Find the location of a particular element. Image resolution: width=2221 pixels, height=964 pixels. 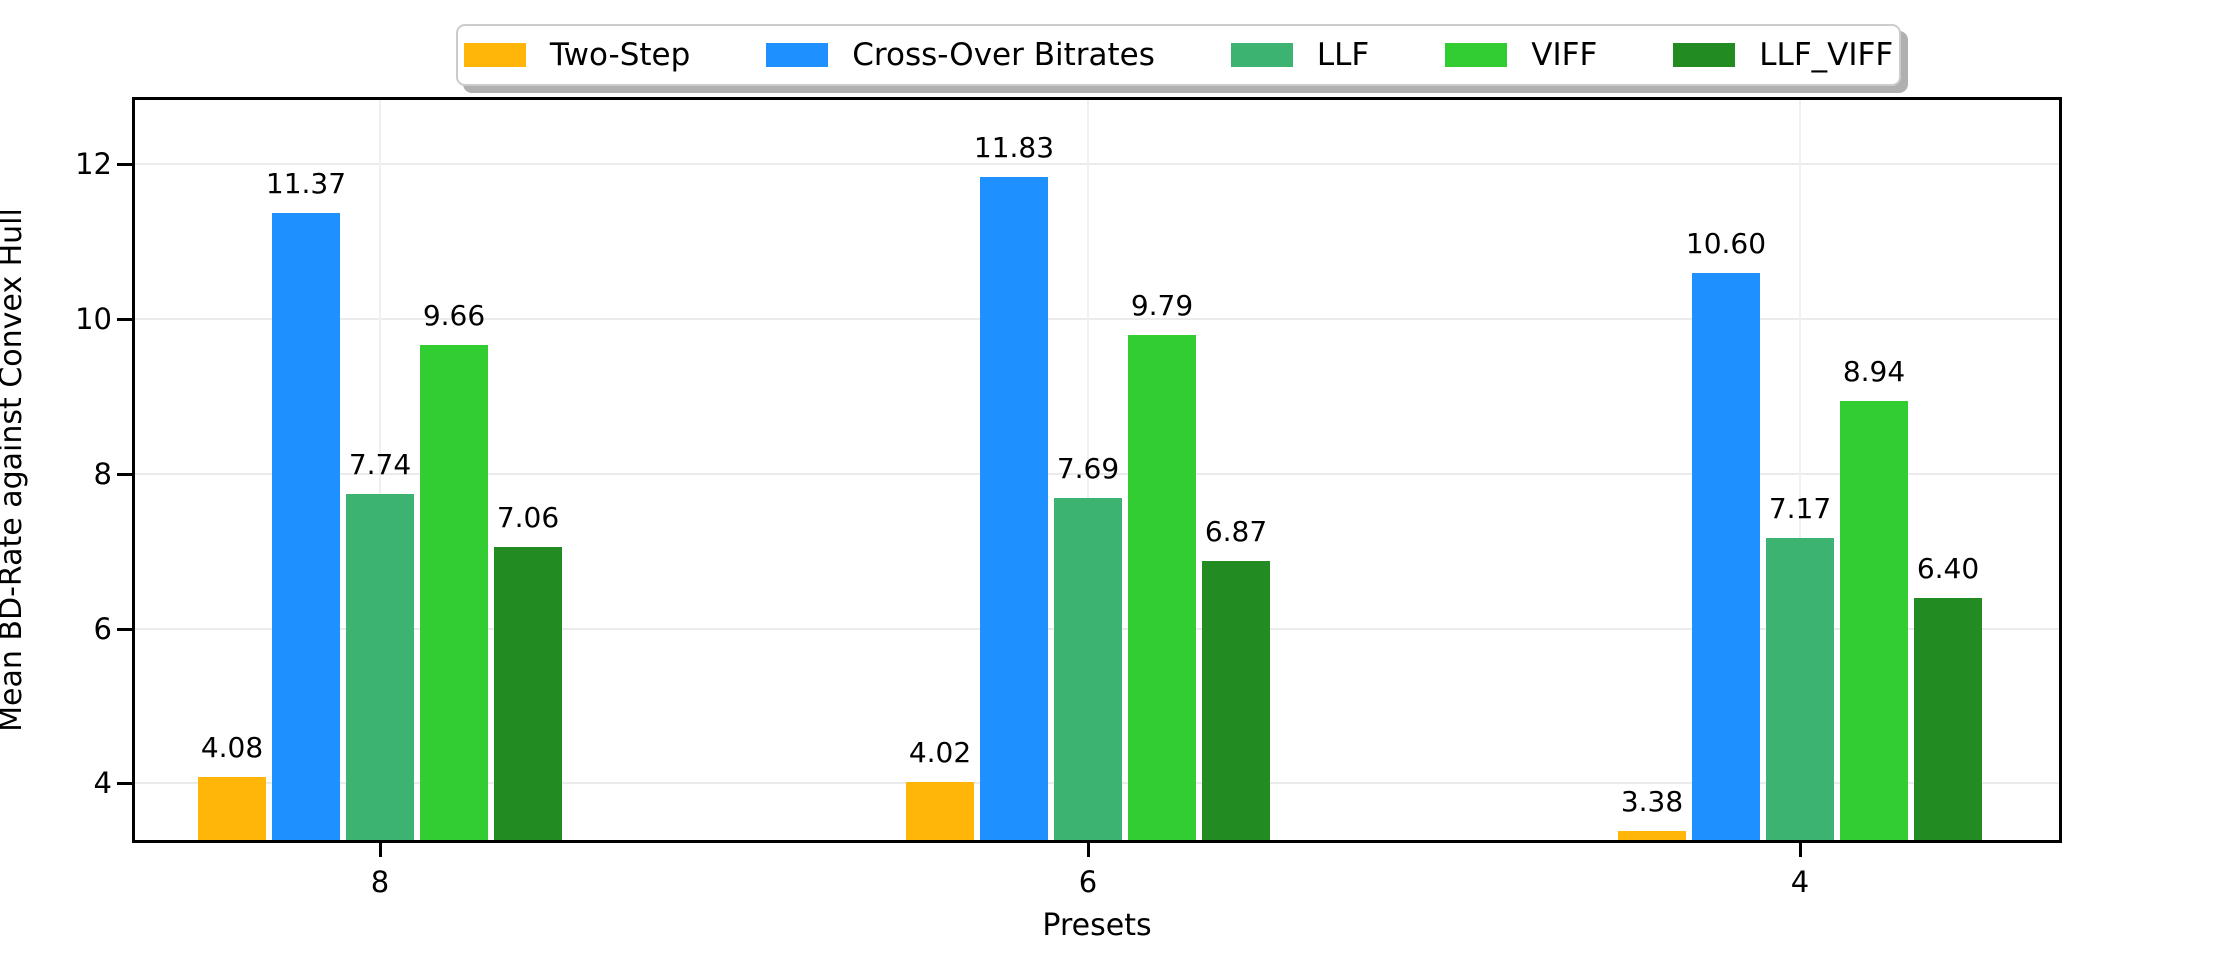

legend-item-two-step: Two-Step is located at coordinates (577, 55).